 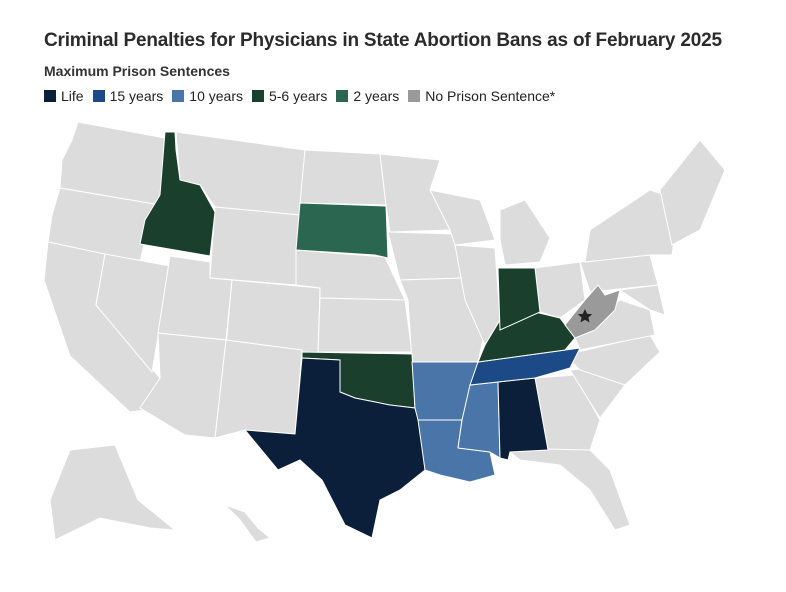 What do you see at coordinates (178, 96) in the screenshot?
I see `legend-swatch-10-years` at bounding box center [178, 96].